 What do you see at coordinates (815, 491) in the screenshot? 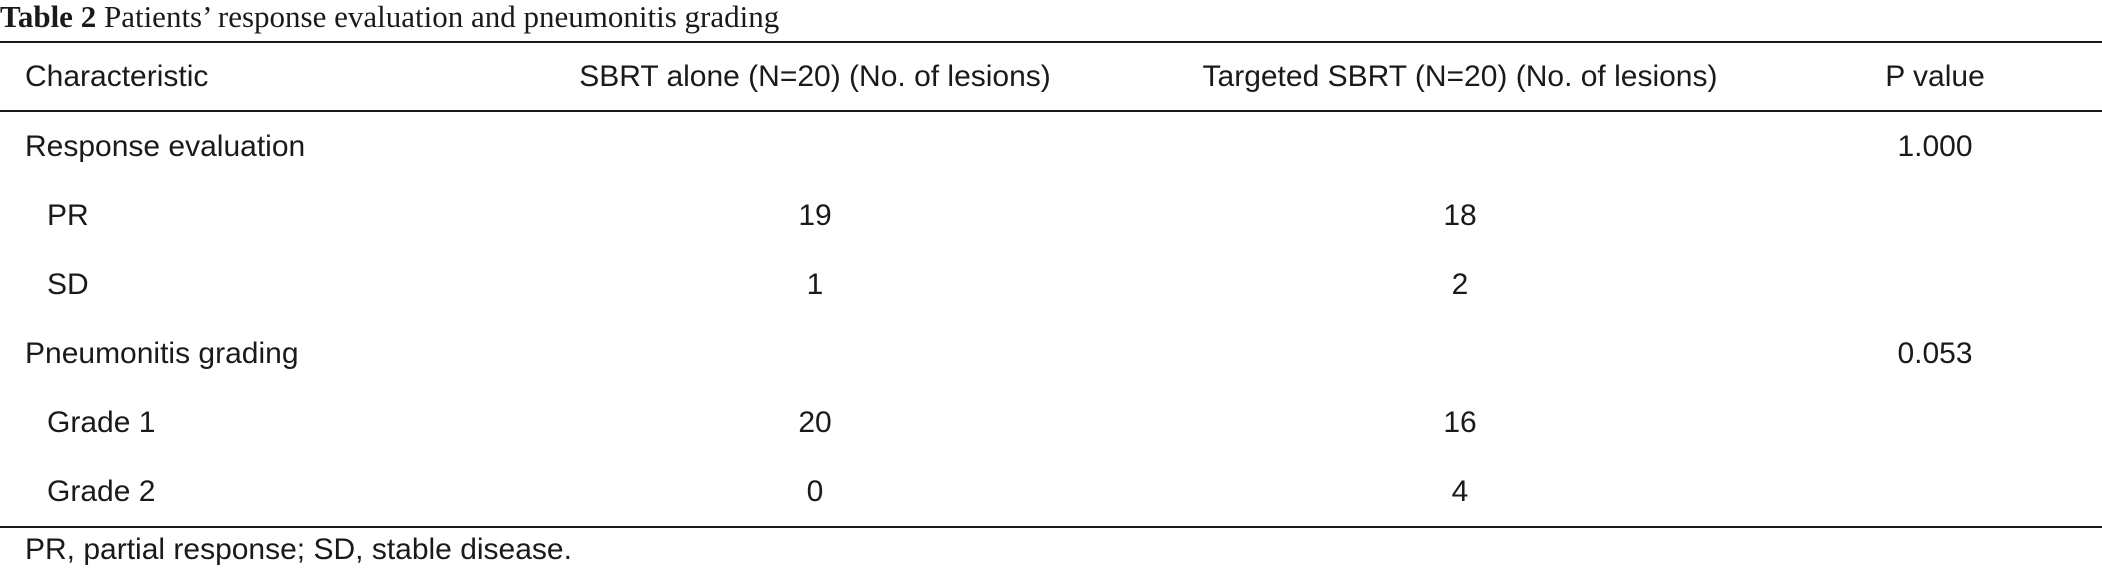
I see `row-sbrt-alone: 0` at bounding box center [815, 491].